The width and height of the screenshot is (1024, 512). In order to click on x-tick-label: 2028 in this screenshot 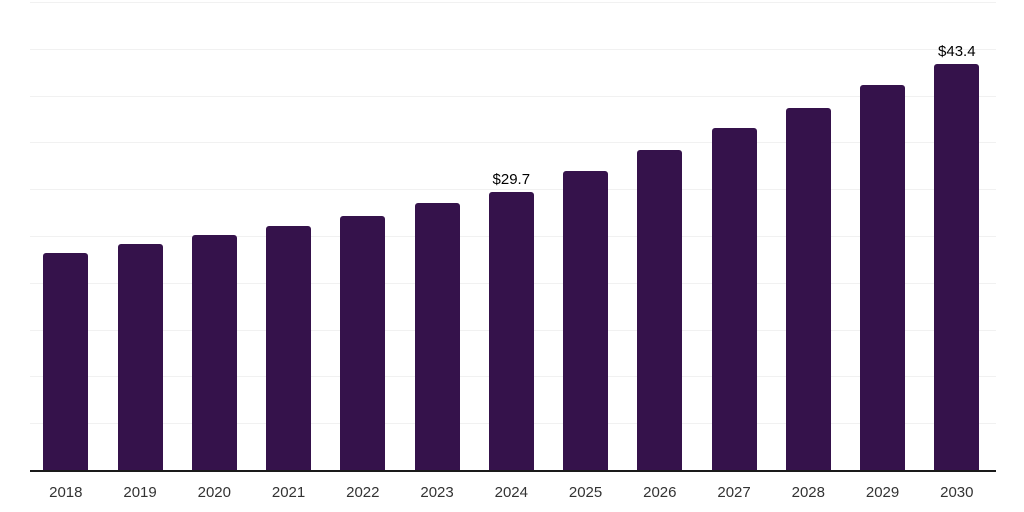, I will do `click(808, 492)`.